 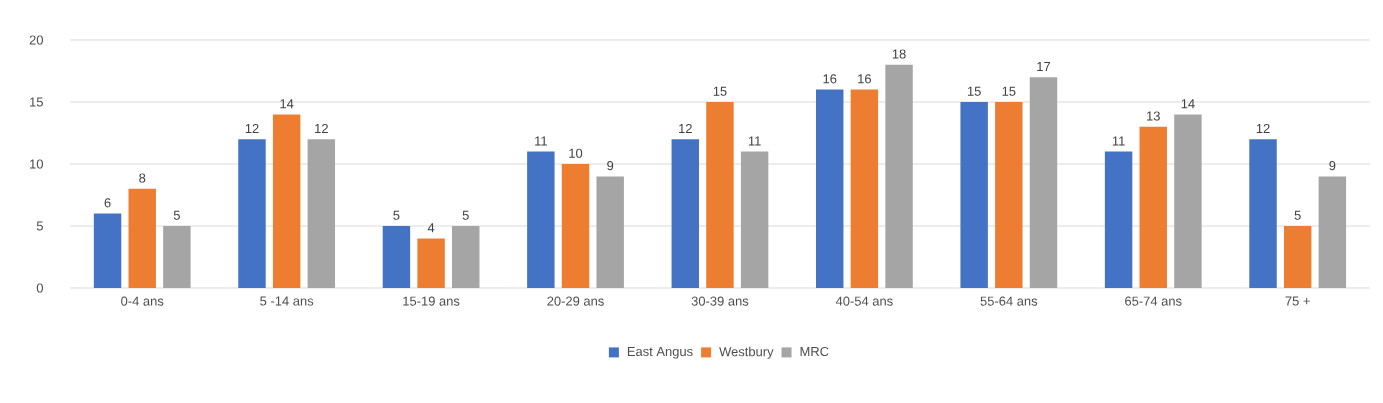 I want to click on x-tick-label: 40-54 ans, so click(x=864, y=301).